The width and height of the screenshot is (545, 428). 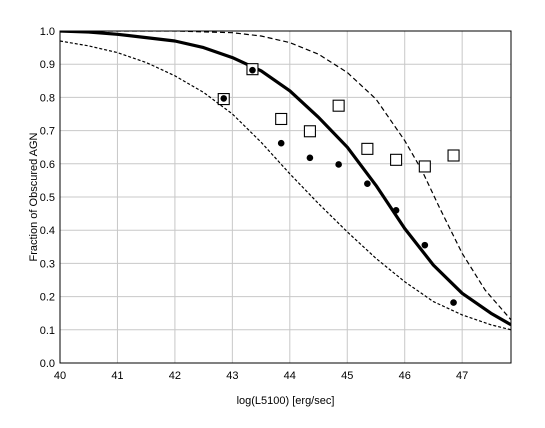 I want to click on x-tick-label: 46, so click(x=405, y=376).